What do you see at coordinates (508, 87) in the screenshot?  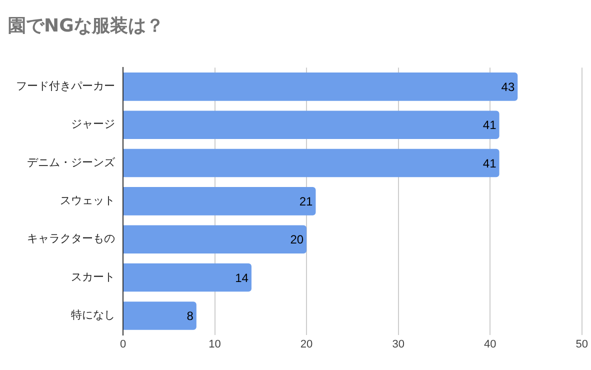 I see `data-label: 43` at bounding box center [508, 87].